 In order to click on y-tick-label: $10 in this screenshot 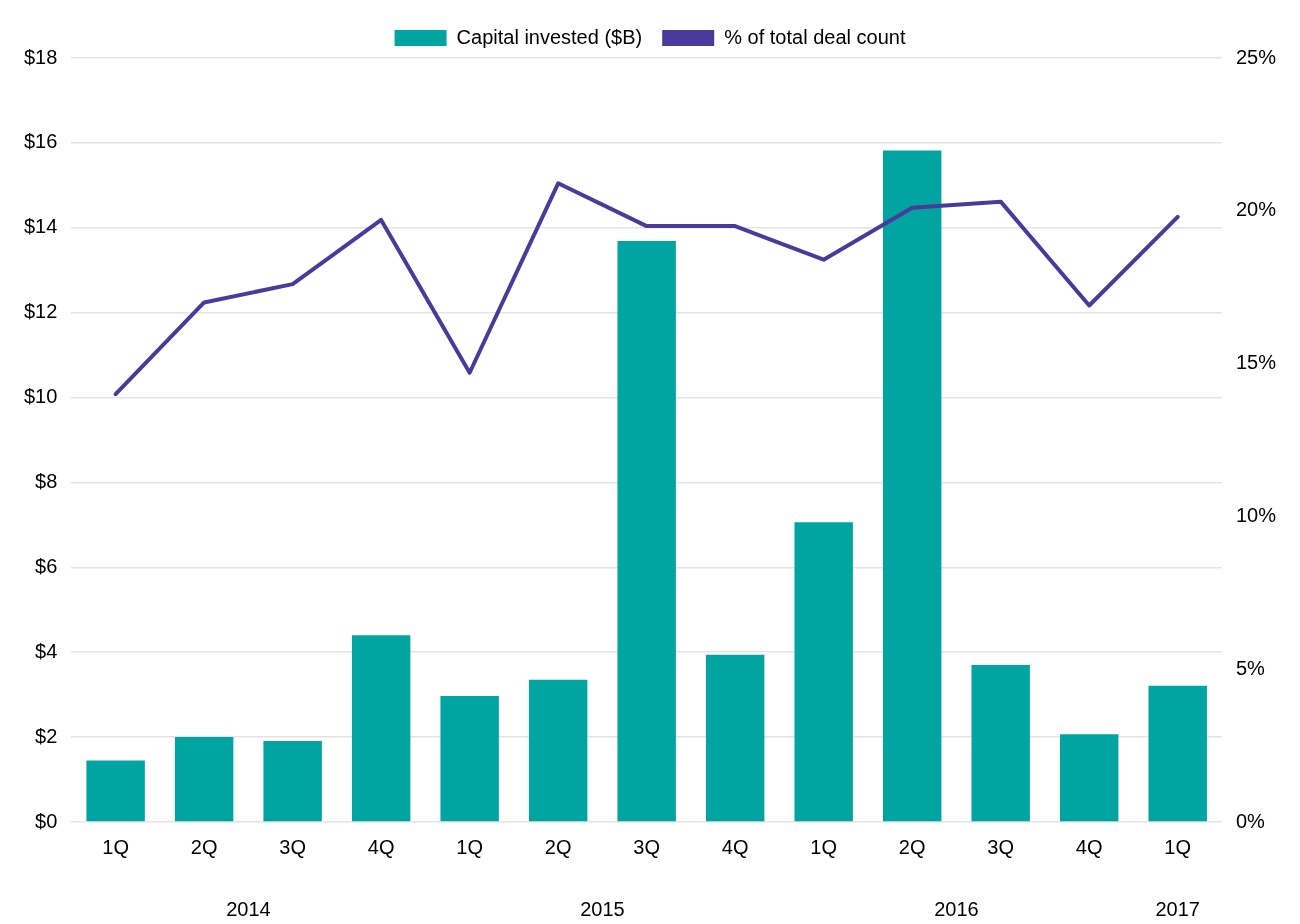, I will do `click(40, 396)`.